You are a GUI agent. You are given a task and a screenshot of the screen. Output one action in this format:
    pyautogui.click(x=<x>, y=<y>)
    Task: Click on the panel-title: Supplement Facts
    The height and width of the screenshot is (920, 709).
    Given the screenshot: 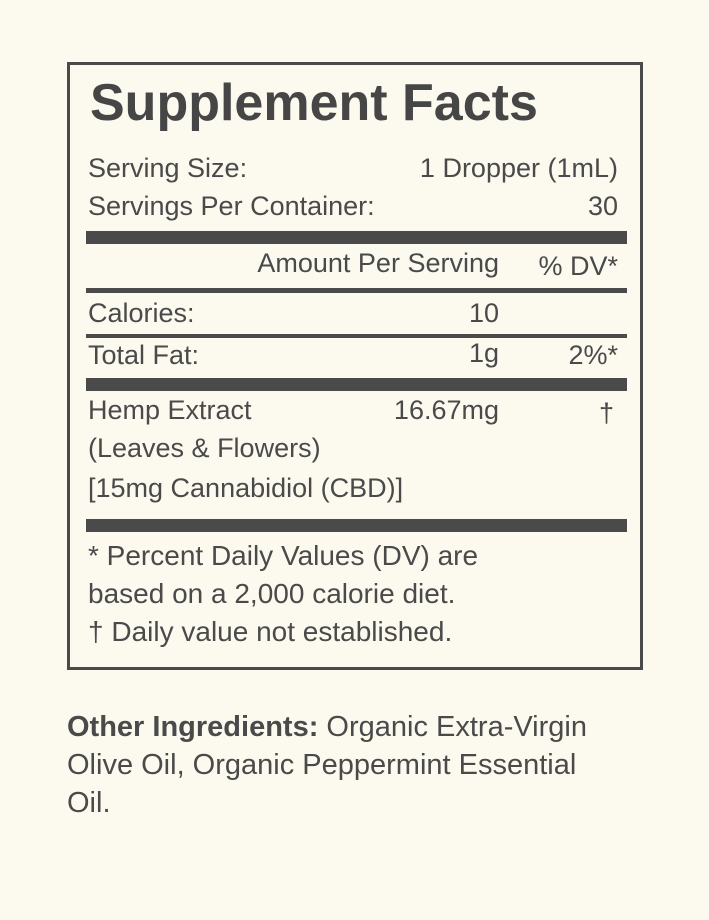 What is the action you would take?
    pyautogui.click(x=314, y=103)
    